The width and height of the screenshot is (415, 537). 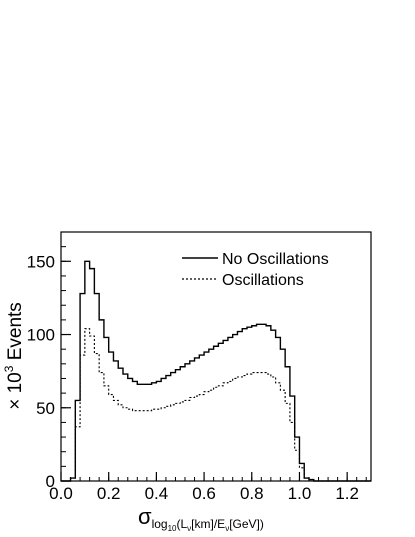 I want to click on legend-label-no-oscillations: No Oscillations, so click(x=275, y=259).